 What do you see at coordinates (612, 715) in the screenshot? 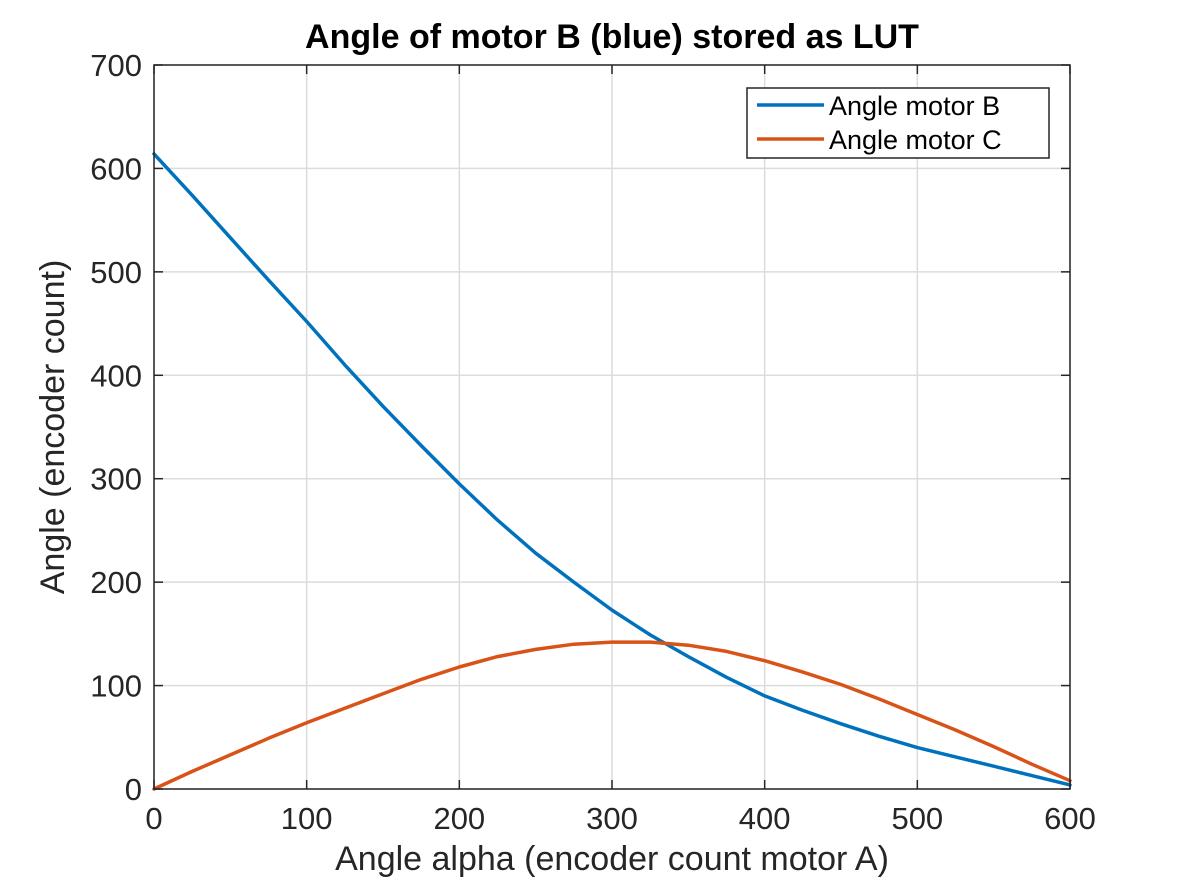
I see `series-line-motor-c` at bounding box center [612, 715].